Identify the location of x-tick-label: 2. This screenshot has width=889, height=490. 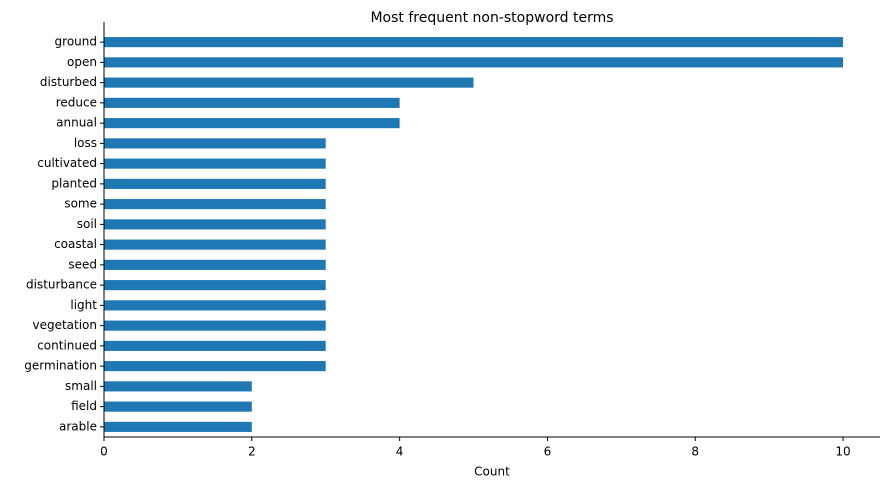
(252, 452).